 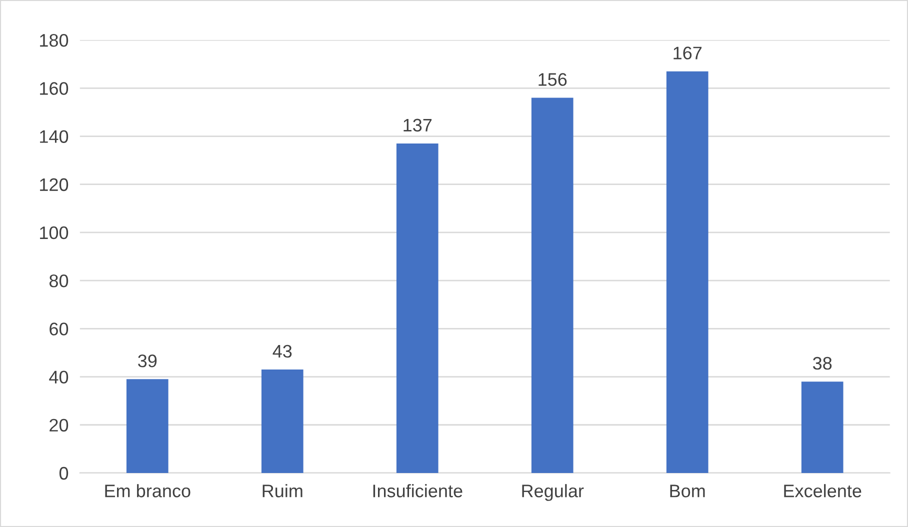 I want to click on y-tick-label: 100, so click(x=54, y=233).